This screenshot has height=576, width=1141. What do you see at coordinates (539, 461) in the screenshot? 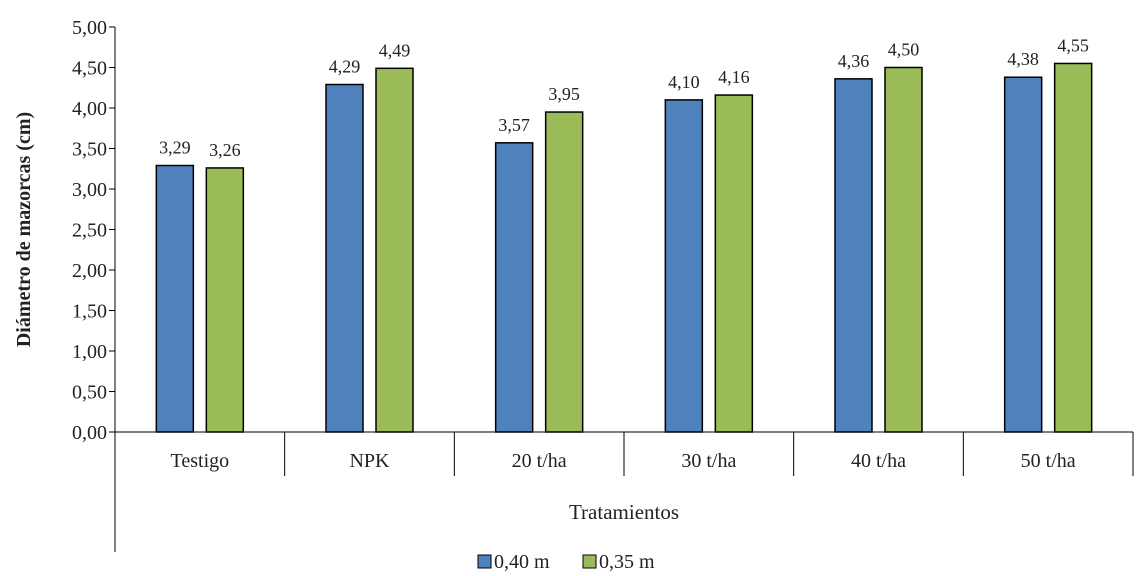
I see `x-category-label: 20 t/ha` at bounding box center [539, 461].